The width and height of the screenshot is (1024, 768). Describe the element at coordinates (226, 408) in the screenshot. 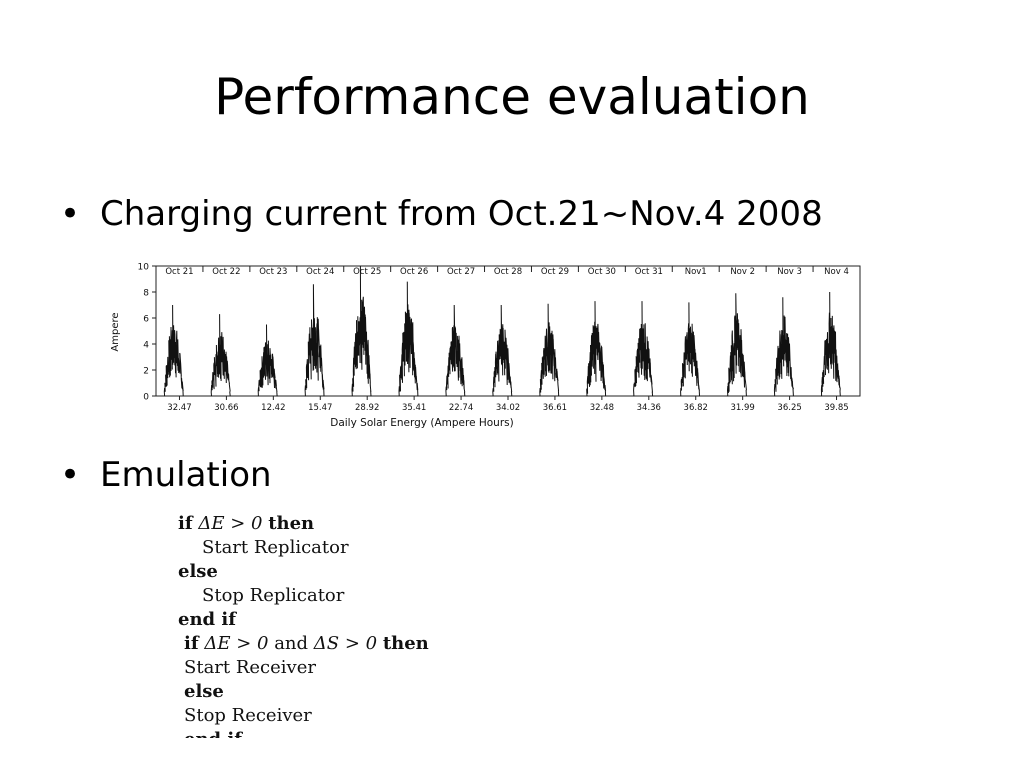

I see `energy-label: 30.66` at that location.